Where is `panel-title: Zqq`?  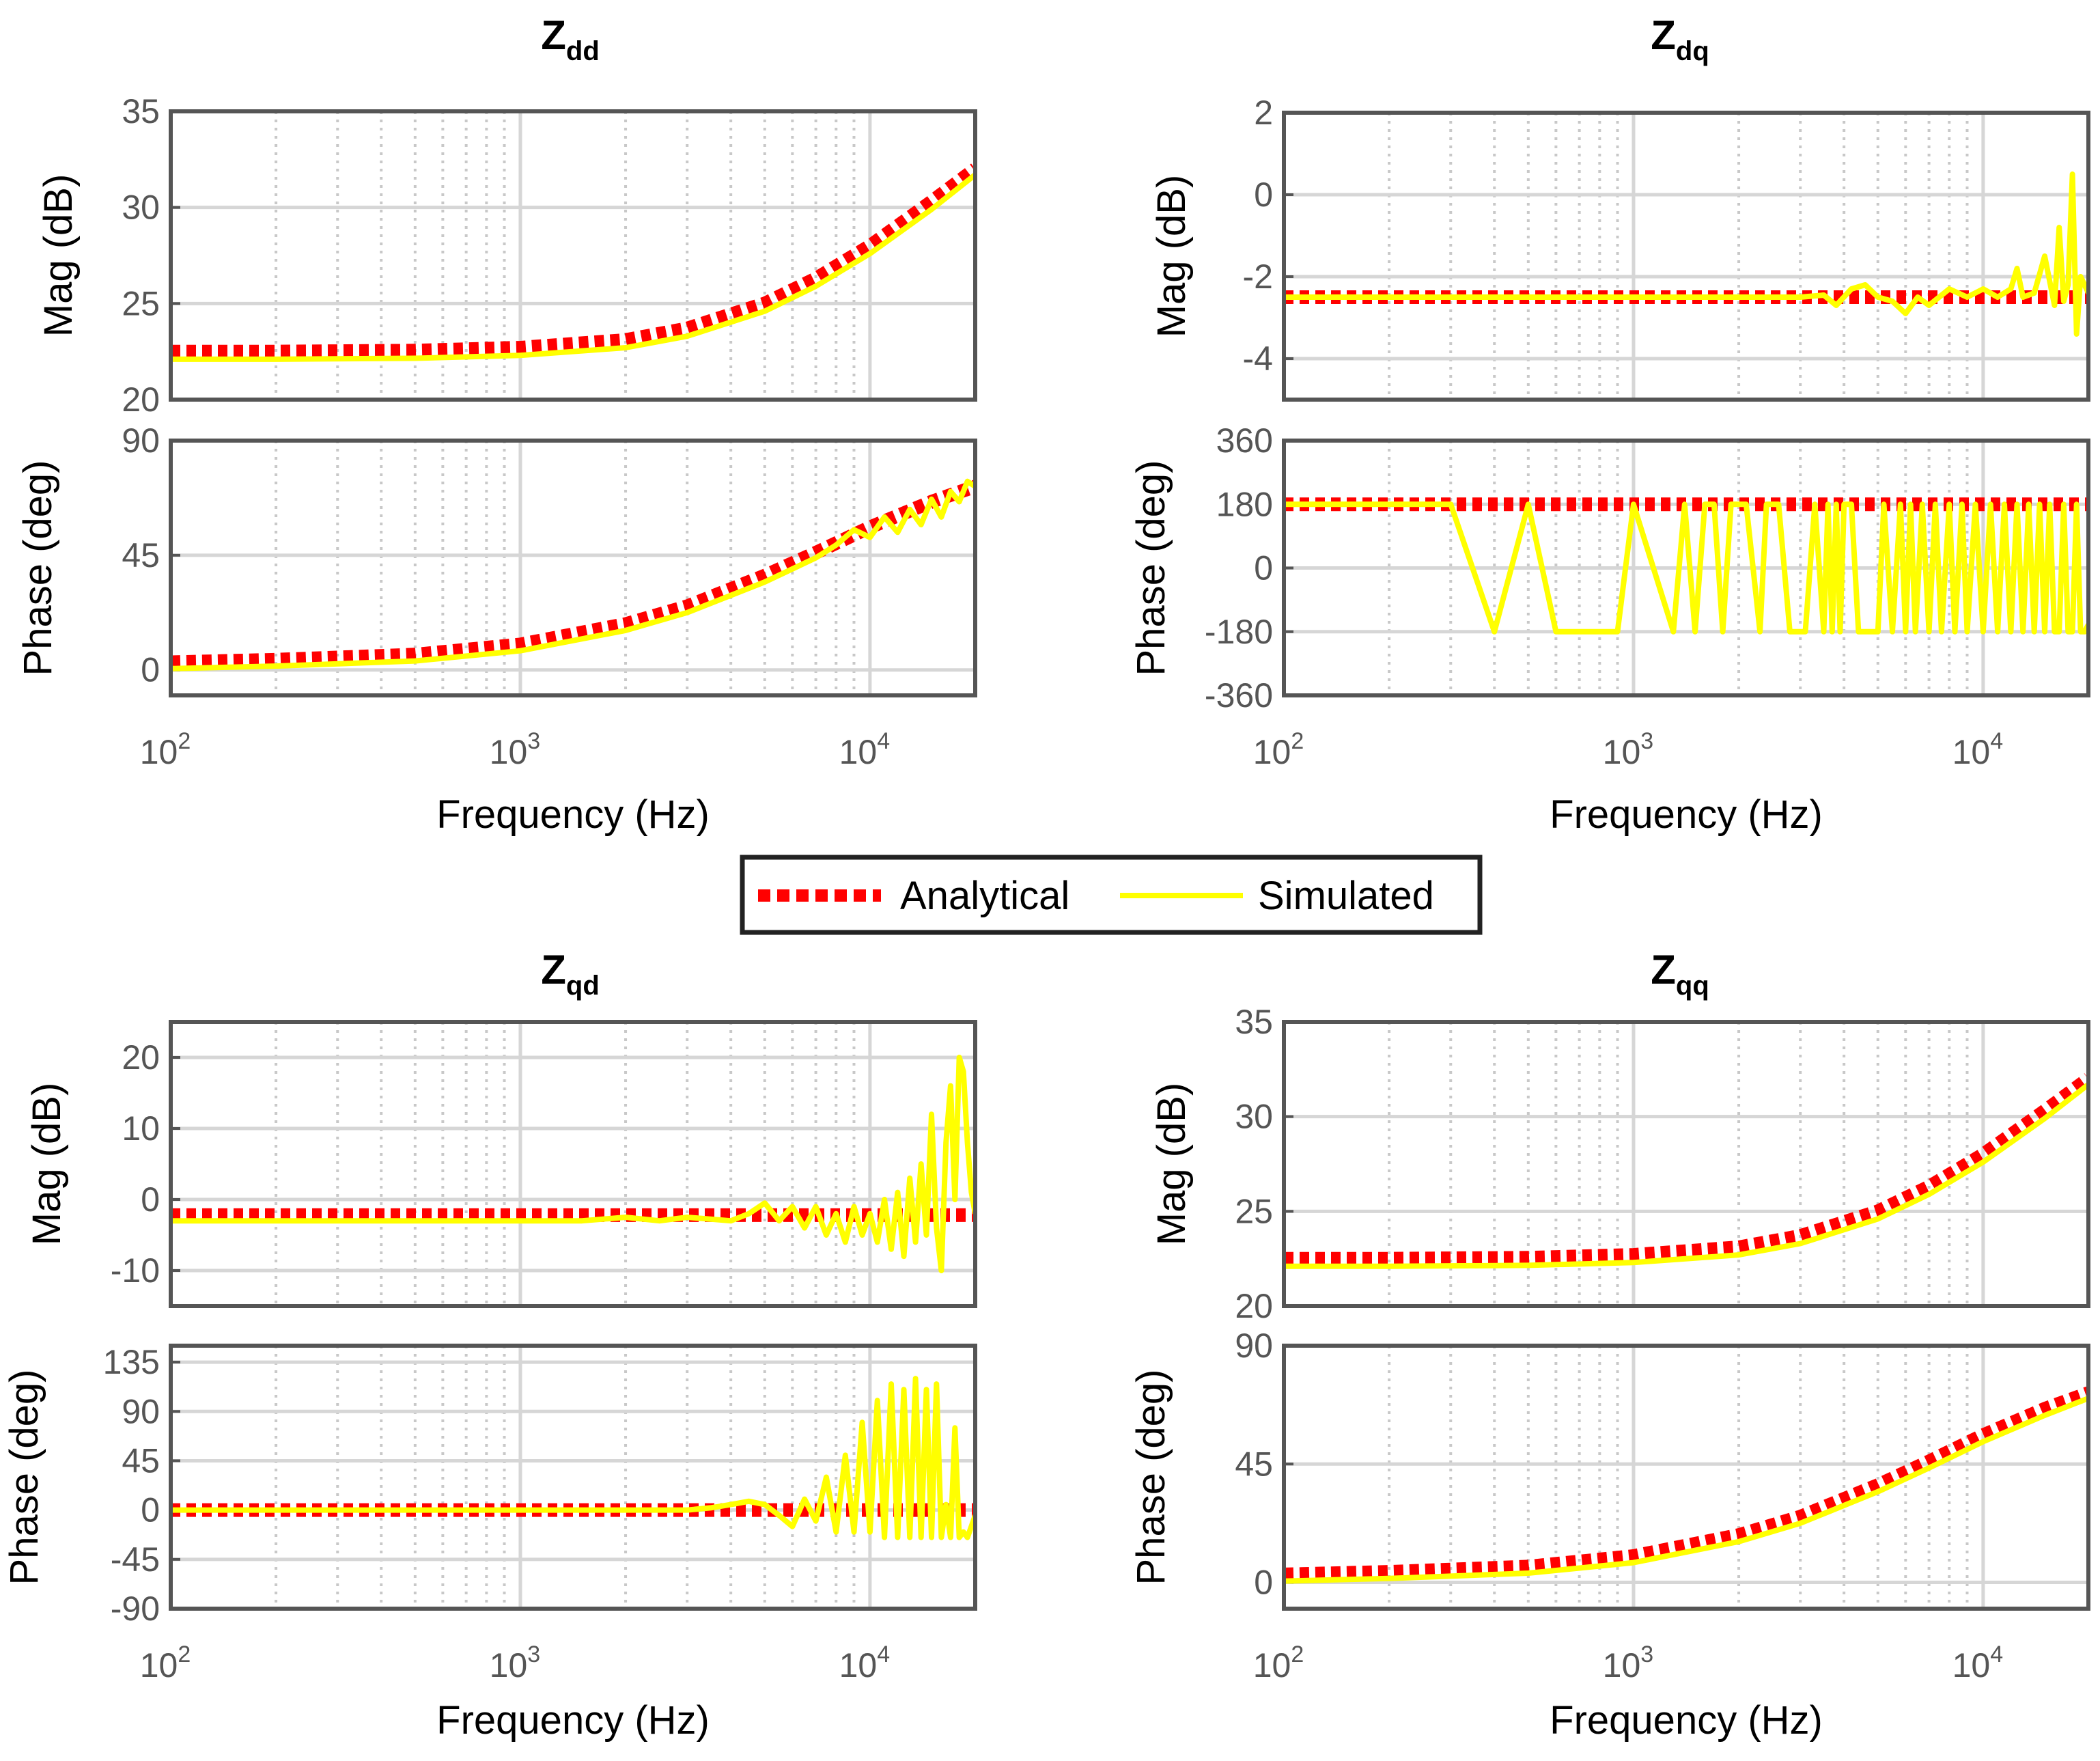
panel-title: Zqq is located at coordinates (1680, 974).